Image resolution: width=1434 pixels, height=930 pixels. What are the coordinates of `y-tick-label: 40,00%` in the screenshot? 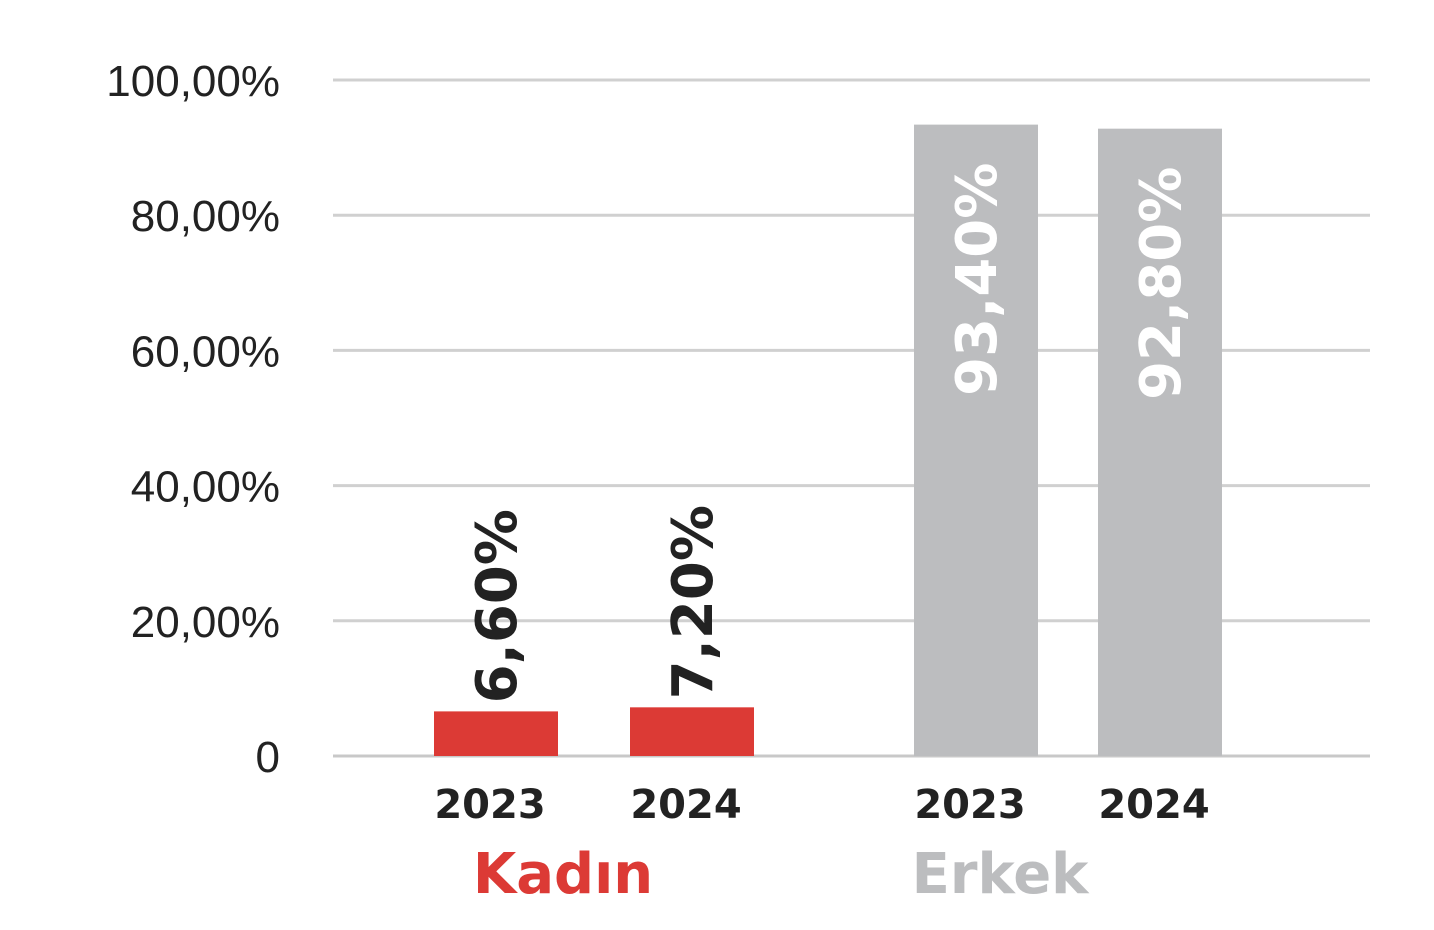 It's located at (205, 487).